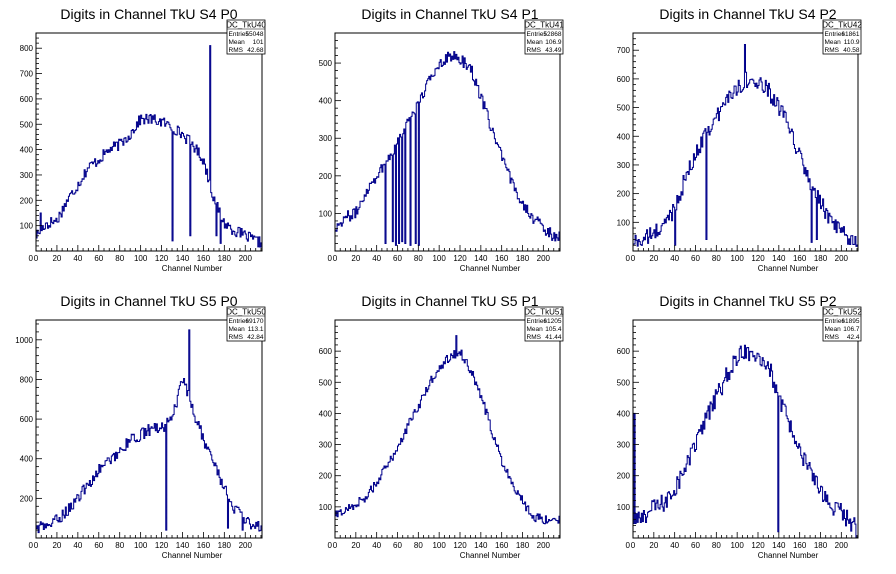  I want to click on stats-box-name: DC_TkU52, so click(842, 312).